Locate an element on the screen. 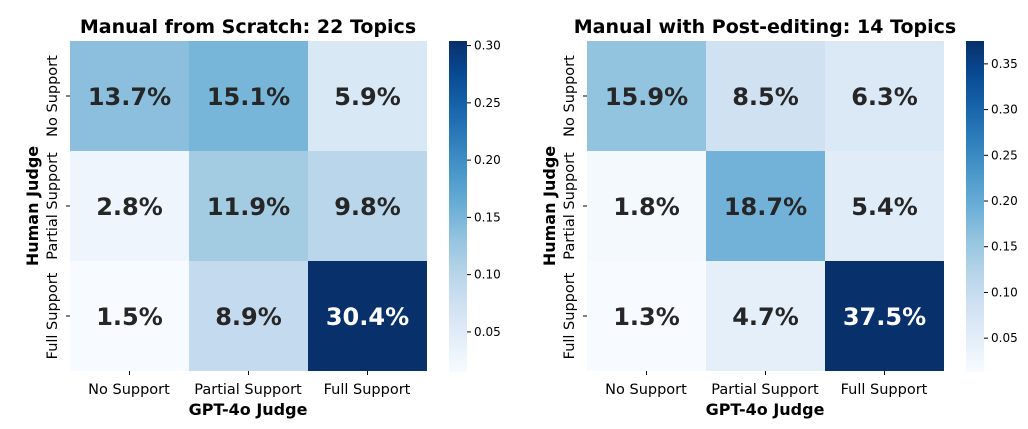 The image size is (1028, 429). cell-value-label: 9.8% is located at coordinates (367, 207).